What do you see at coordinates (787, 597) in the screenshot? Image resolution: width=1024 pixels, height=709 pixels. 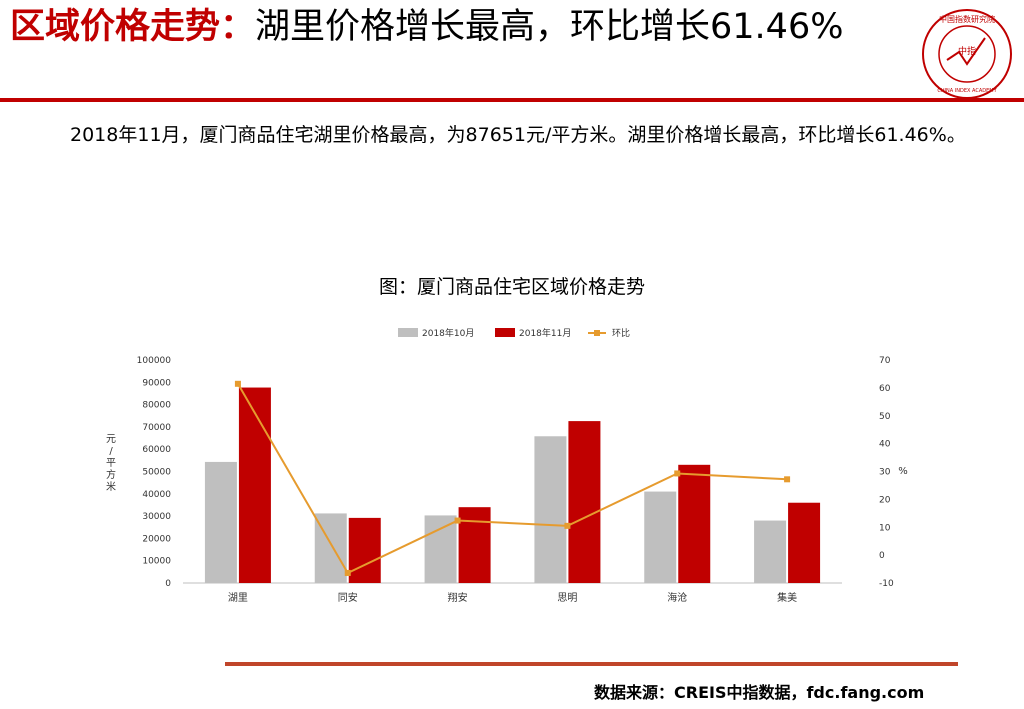 I see `x-tick-label: 集美` at bounding box center [787, 597].